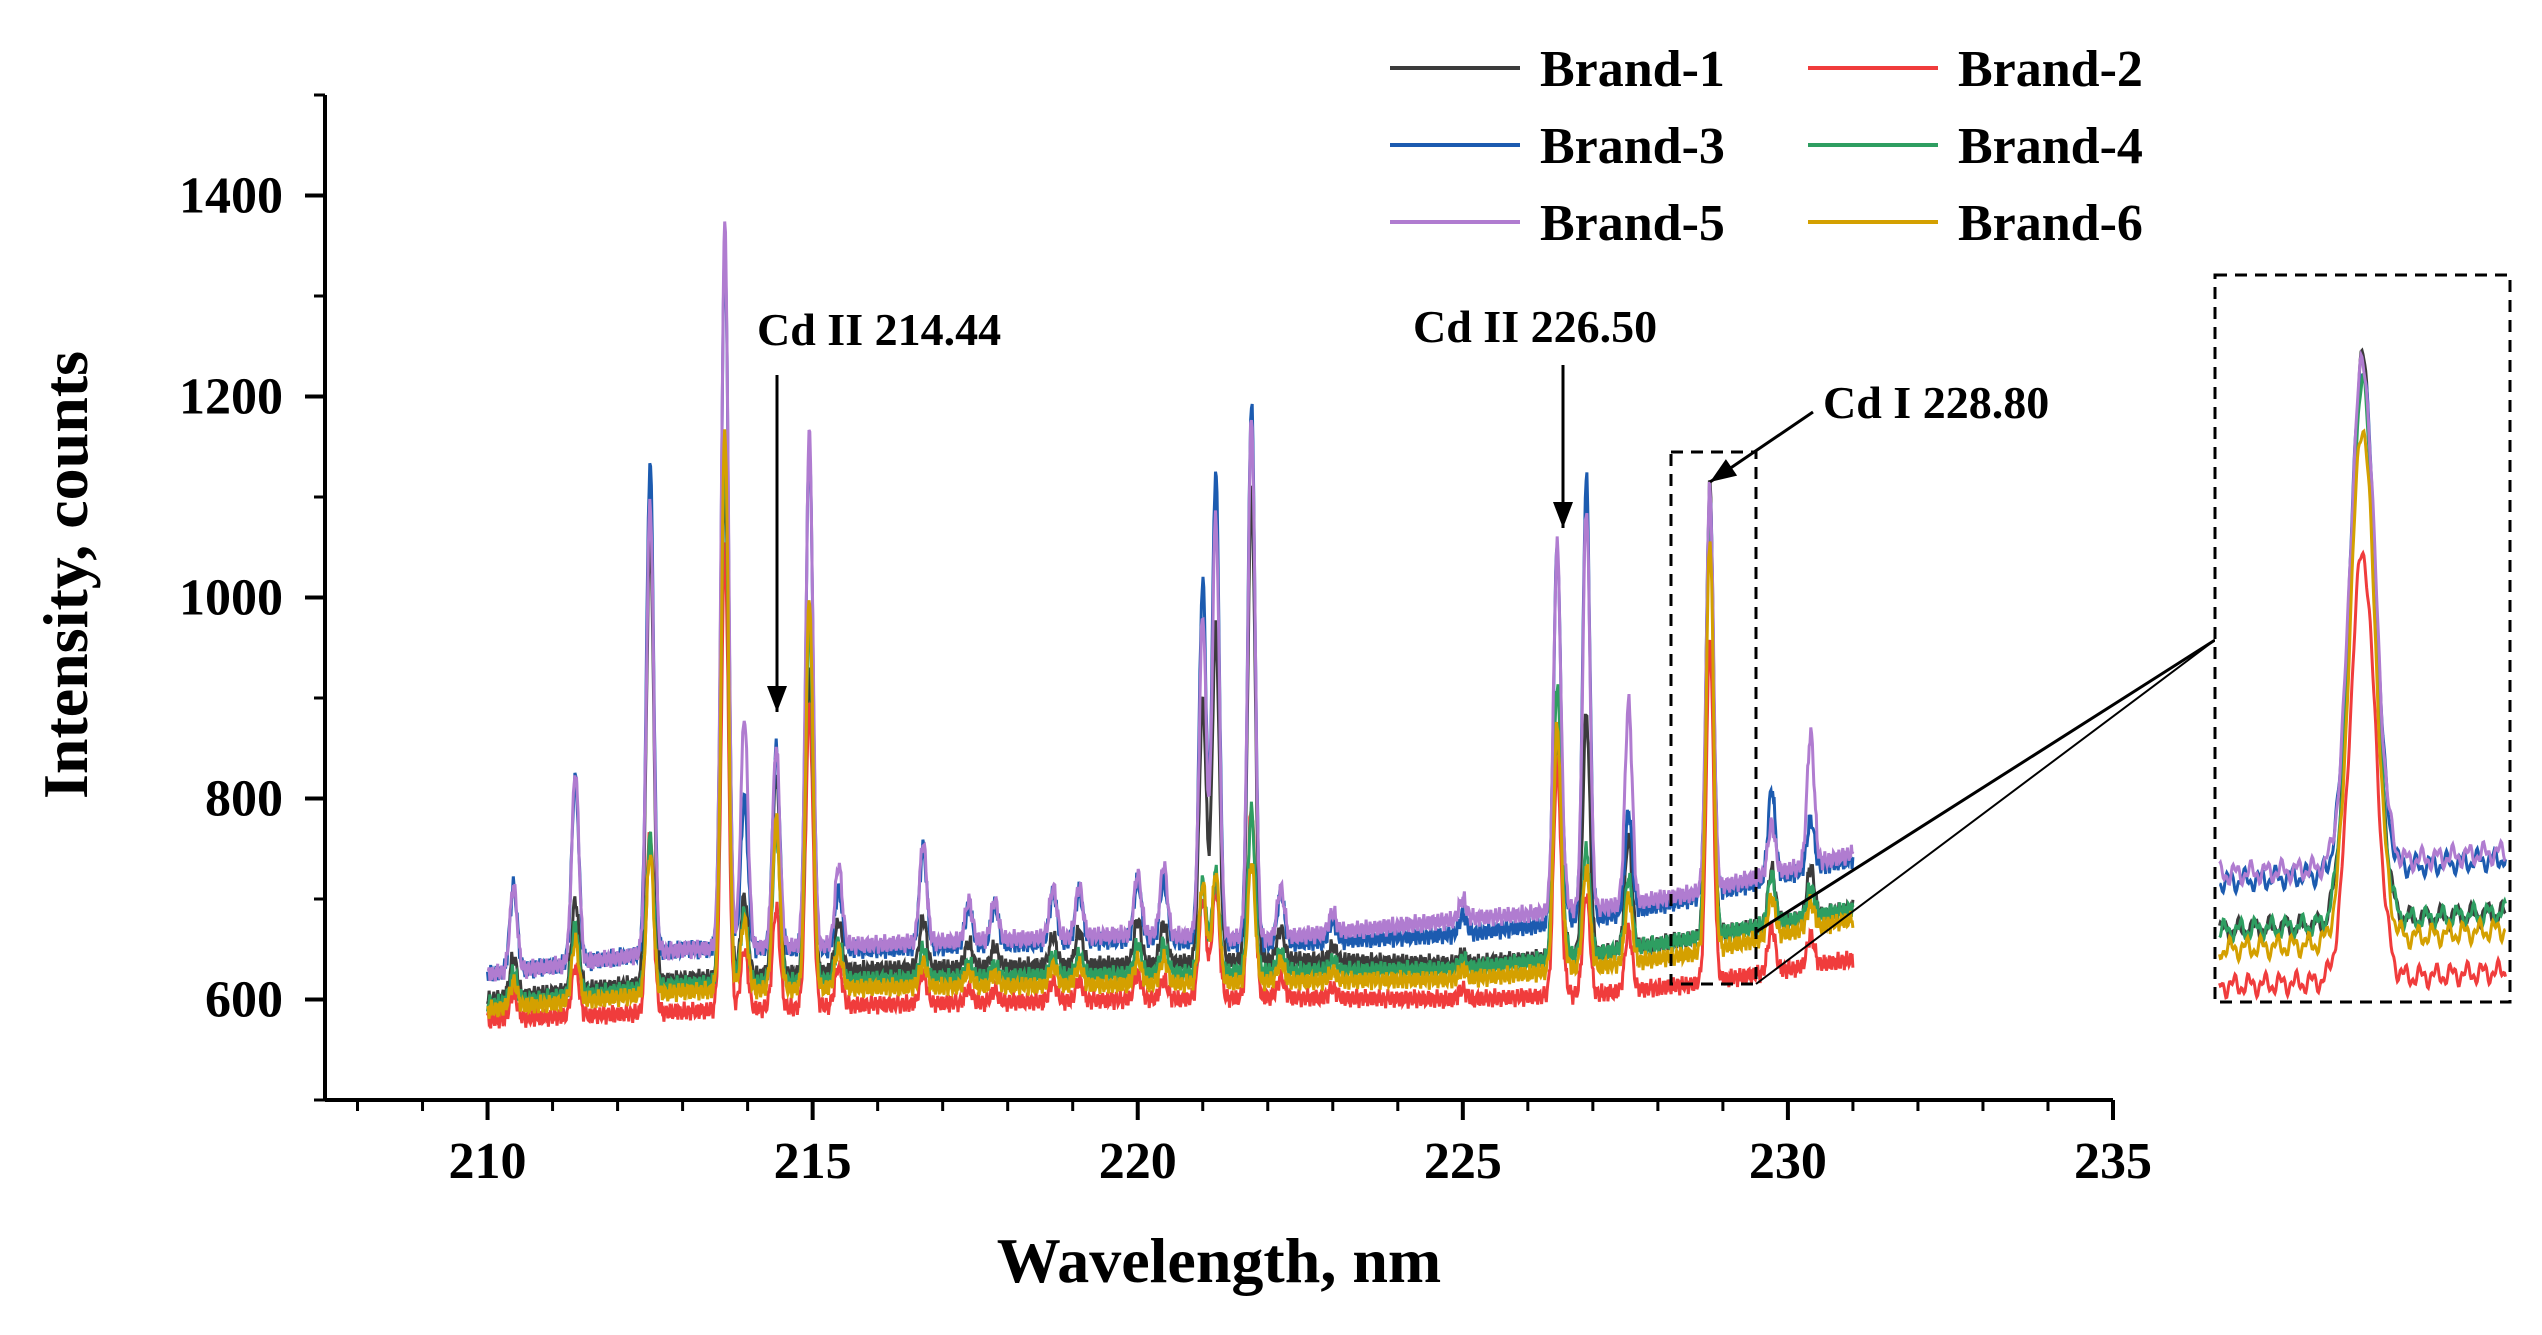 This screenshot has height=1335, width=2542. What do you see at coordinates (488, 1161) in the screenshot?
I see `x-tick-label: 210` at bounding box center [488, 1161].